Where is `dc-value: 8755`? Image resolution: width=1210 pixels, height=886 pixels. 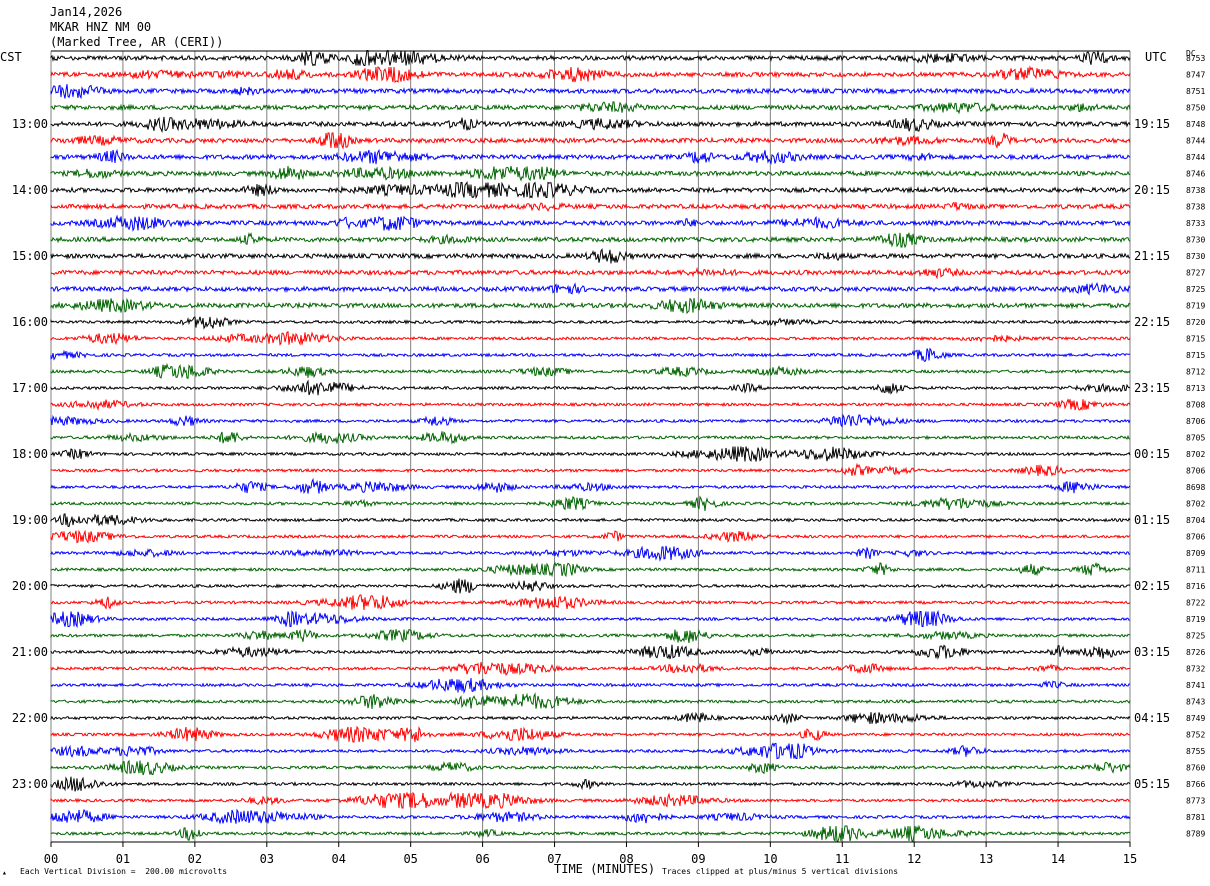
dc-value: 8755 is located at coordinates (1195, 751).